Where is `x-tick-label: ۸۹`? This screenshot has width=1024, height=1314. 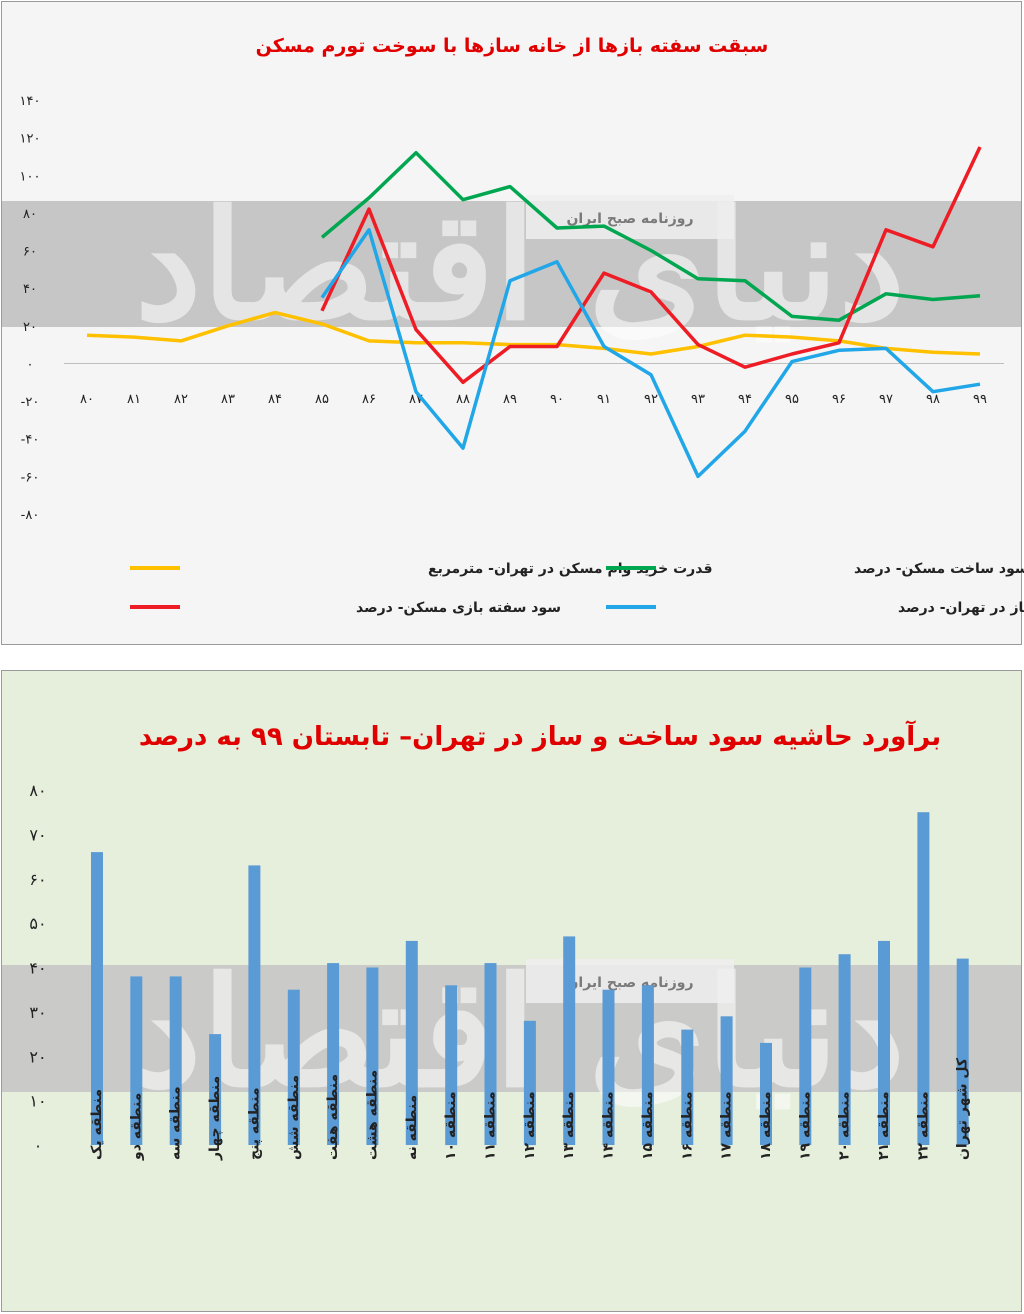 x-tick-label: ۸۹ is located at coordinates (510, 399).